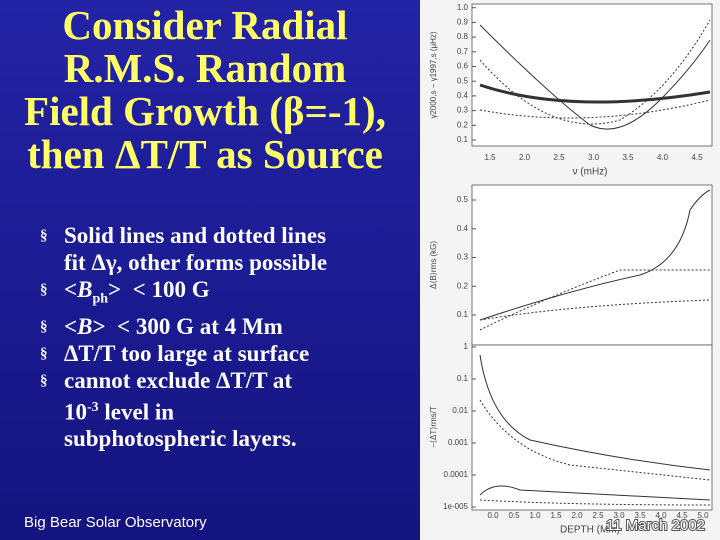 Image resolution: width=720 pixels, height=540 pixels. What do you see at coordinates (590, 172) in the screenshot?
I see `x-axis-label: ν (mHz)` at bounding box center [590, 172].